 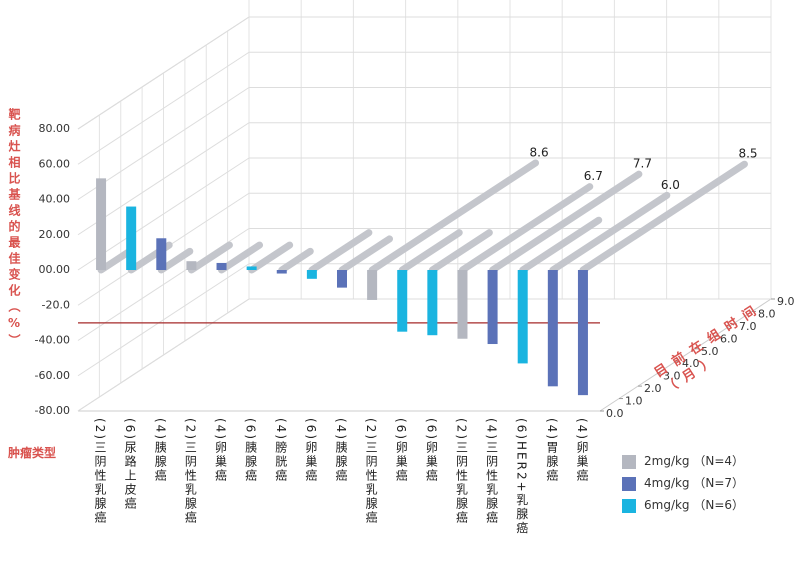 What do you see at coordinates (551, 450) in the screenshot?
I see `x-tick-label: (4)胃腺癌` at bounding box center [551, 450].